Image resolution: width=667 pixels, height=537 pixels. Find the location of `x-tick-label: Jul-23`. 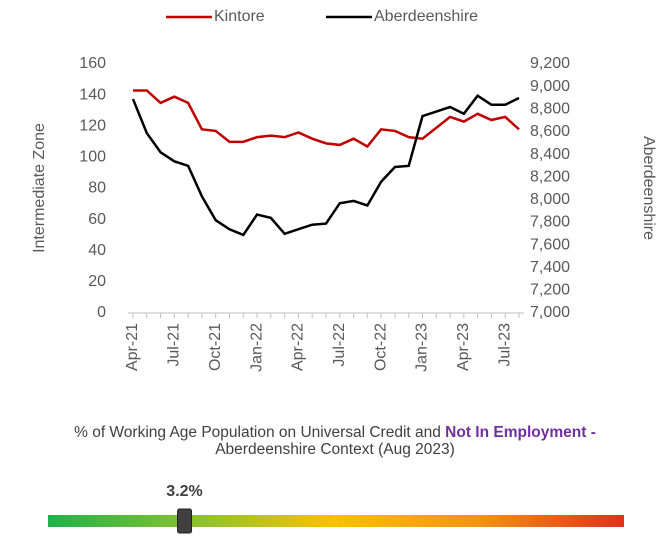

x-tick-label: Jul-23 is located at coordinates (504, 345).